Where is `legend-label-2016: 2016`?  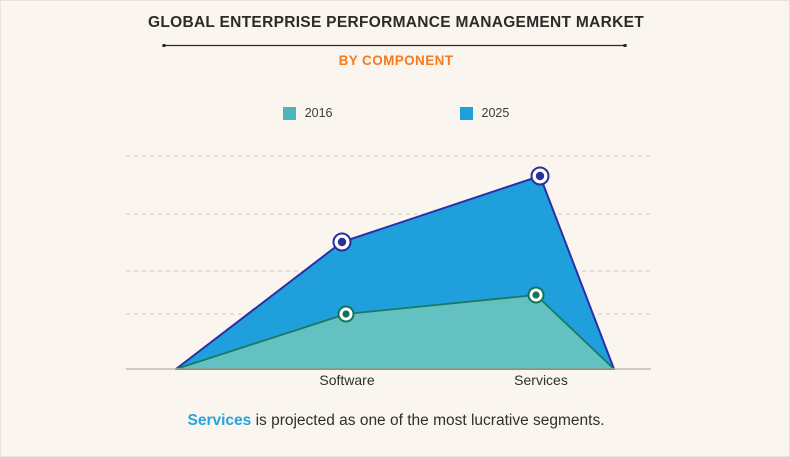
legend-label-2016: 2016 is located at coordinates (318, 113).